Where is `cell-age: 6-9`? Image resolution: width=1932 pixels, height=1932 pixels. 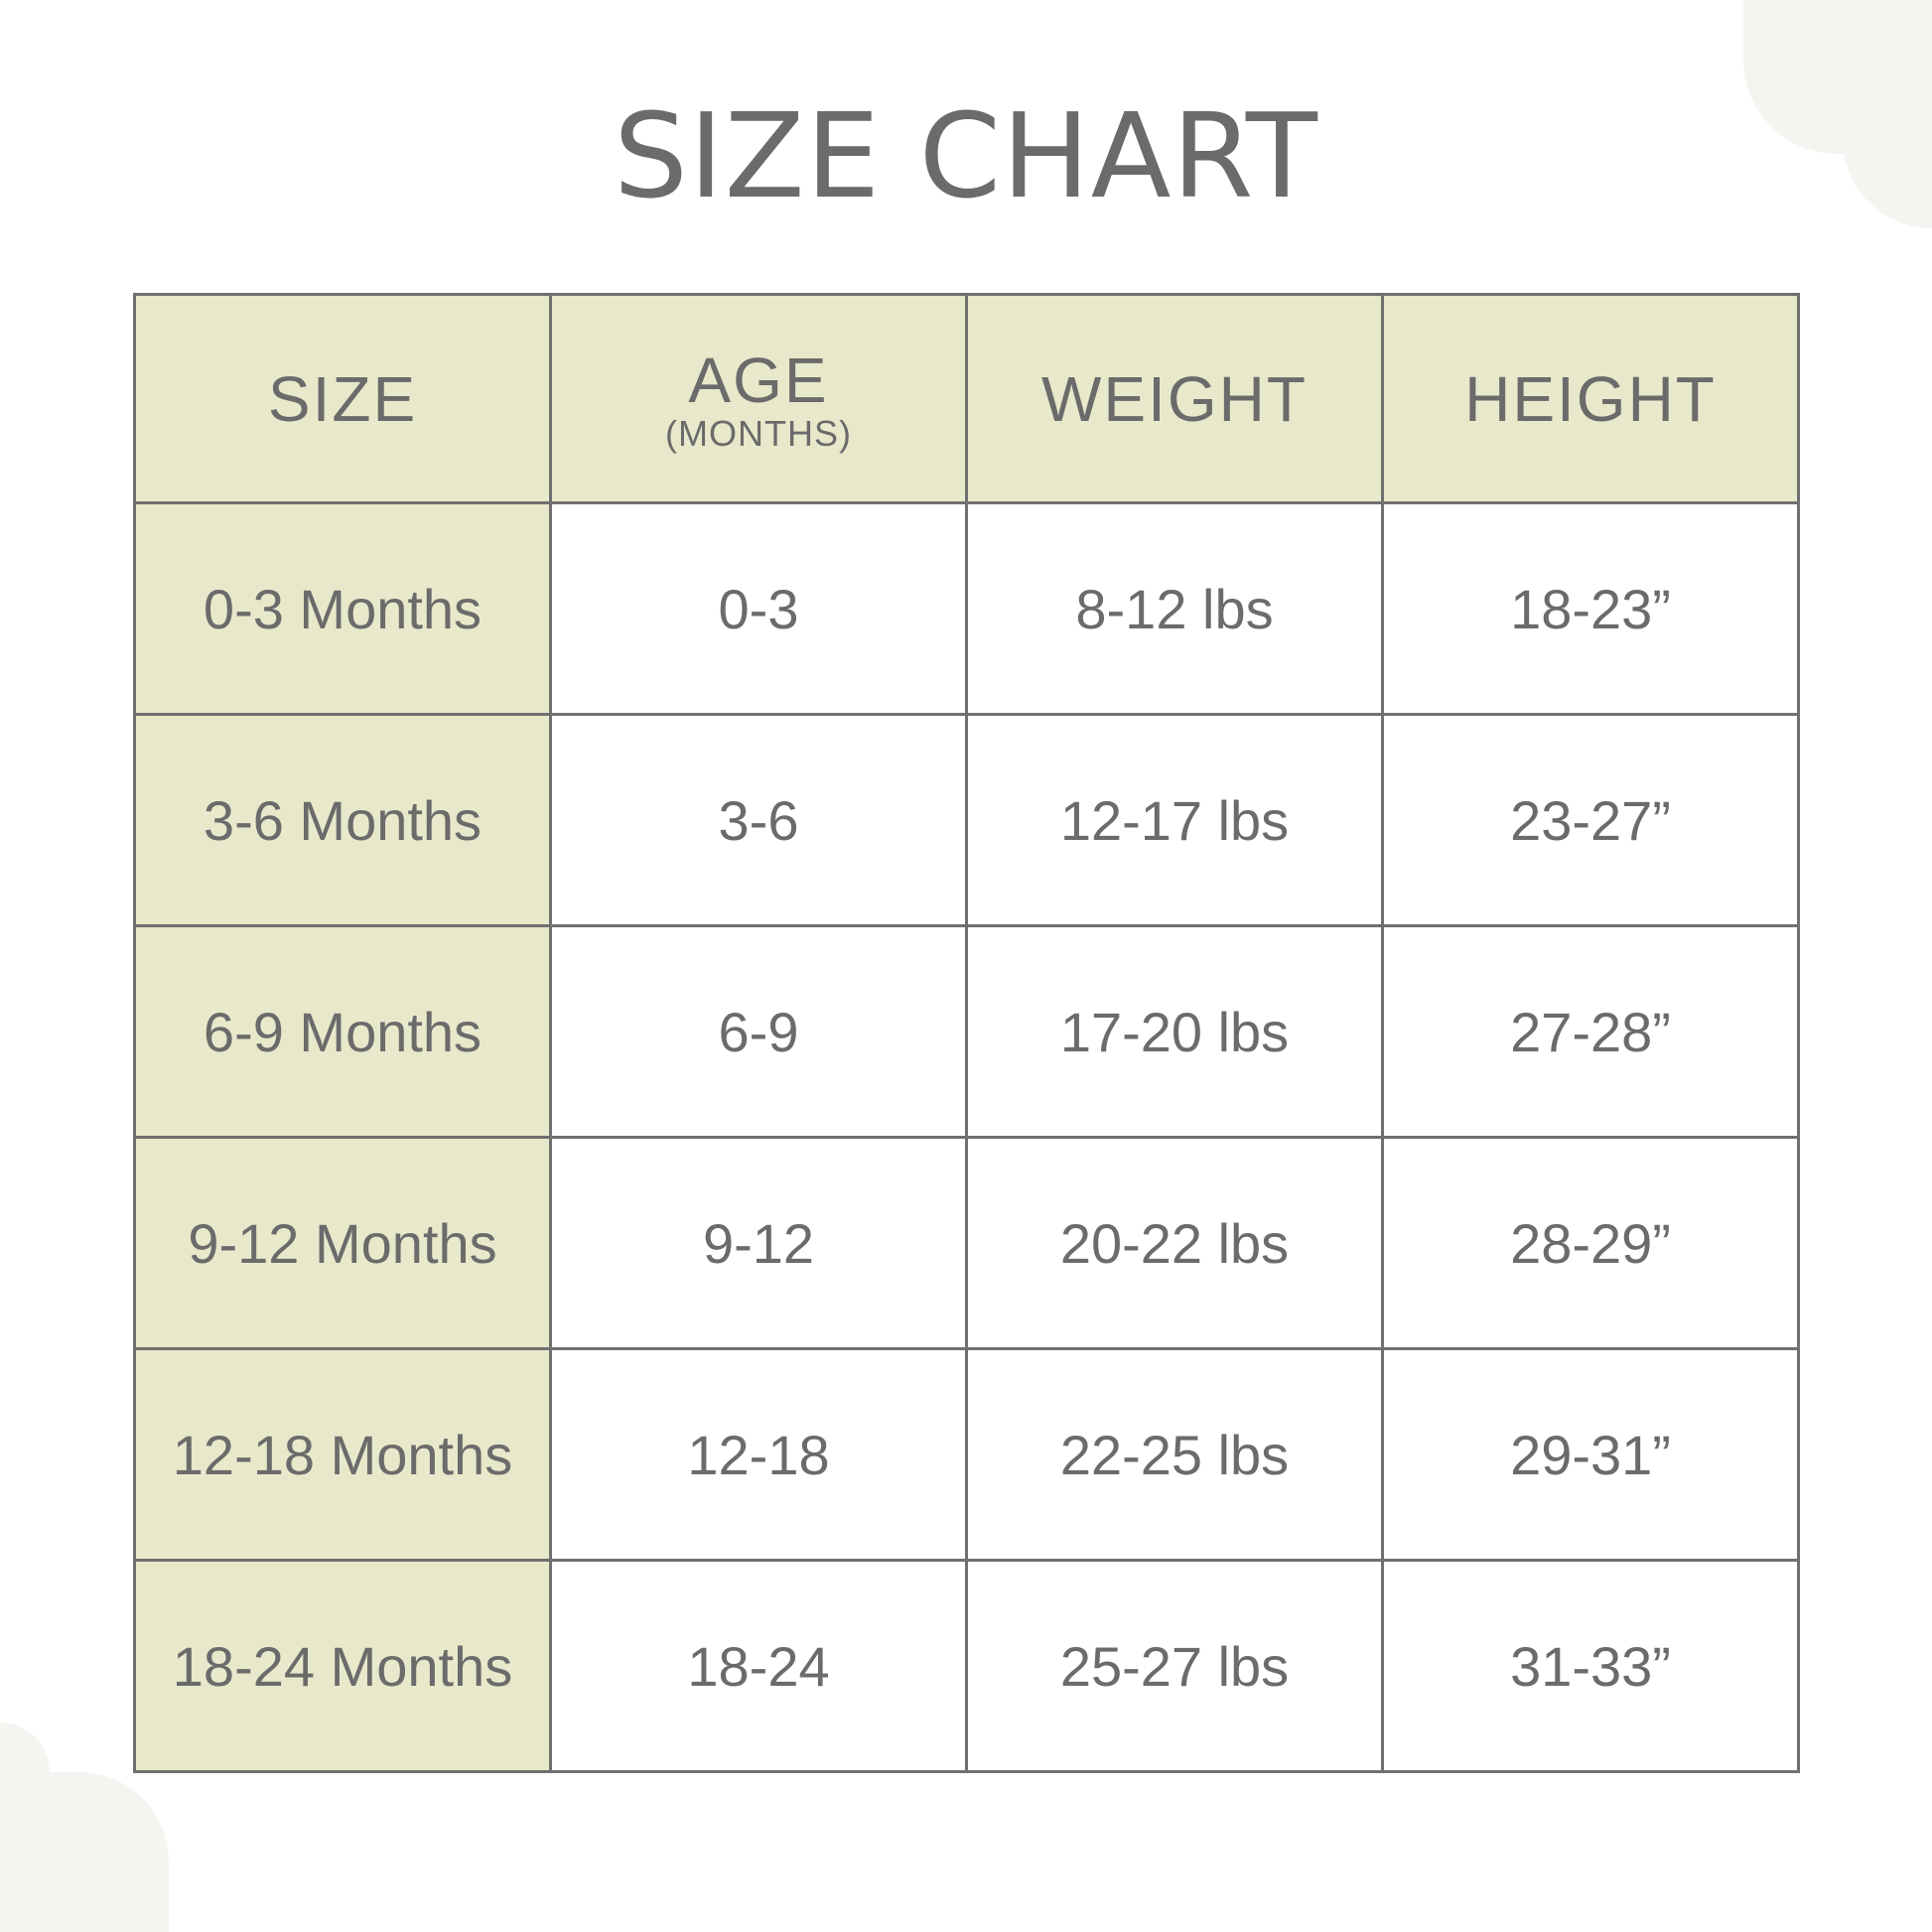
cell-age: 6-9 is located at coordinates (759, 1032).